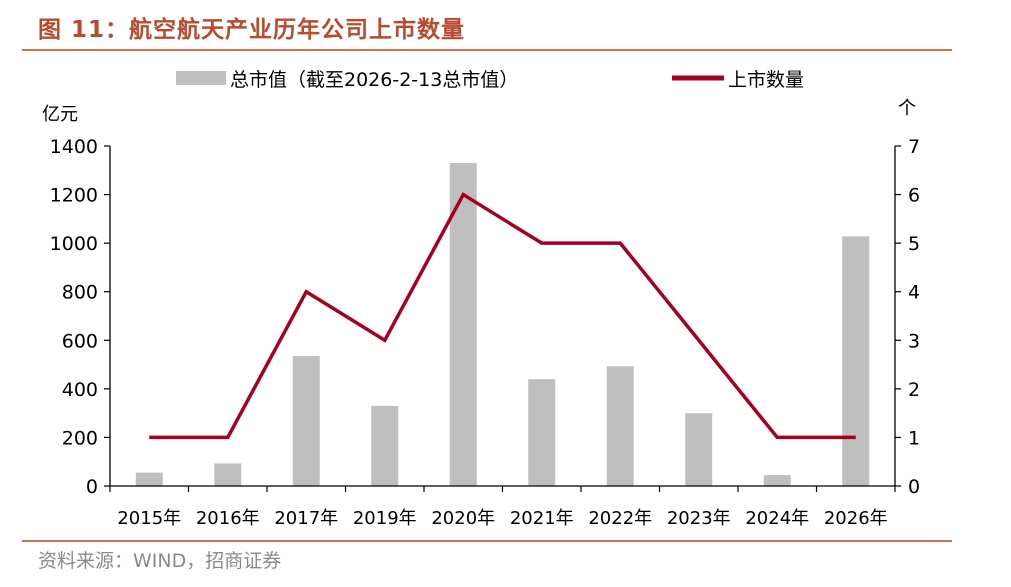 The height and width of the screenshot is (587, 1011). I want to click on source-note: 资料来源：WIND，招商证券, so click(160, 561).